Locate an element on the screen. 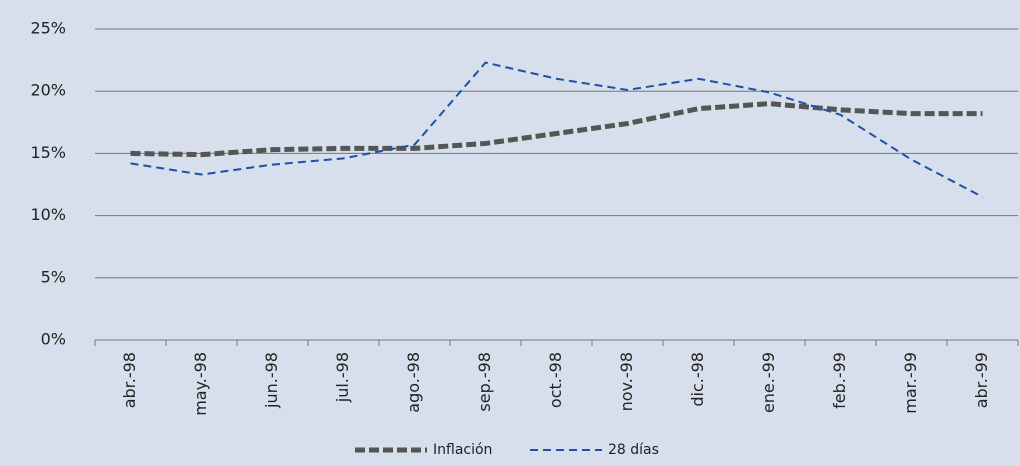  x-tick-label: oct.-98 is located at coordinates (555, 380).